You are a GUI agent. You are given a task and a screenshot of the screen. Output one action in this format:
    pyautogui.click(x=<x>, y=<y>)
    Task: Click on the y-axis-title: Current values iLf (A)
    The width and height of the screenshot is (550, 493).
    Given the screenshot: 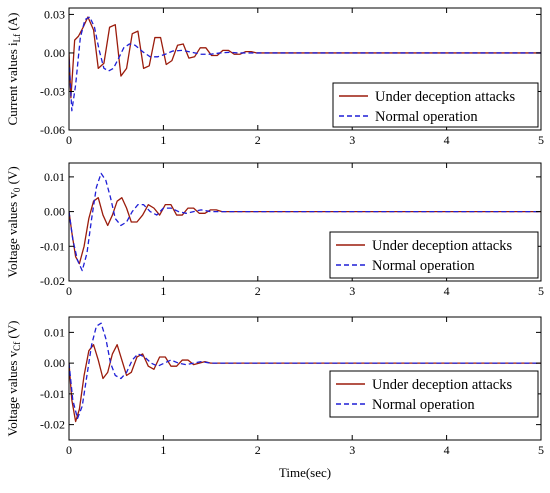 What is the action you would take?
    pyautogui.click(x=13, y=69)
    